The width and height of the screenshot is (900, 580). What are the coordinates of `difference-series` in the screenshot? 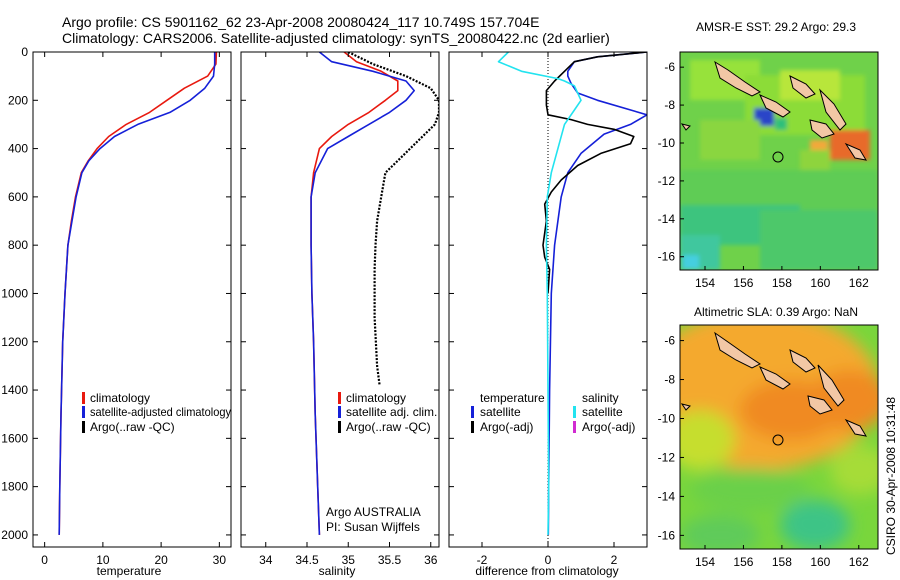 It's located at (572, 293).